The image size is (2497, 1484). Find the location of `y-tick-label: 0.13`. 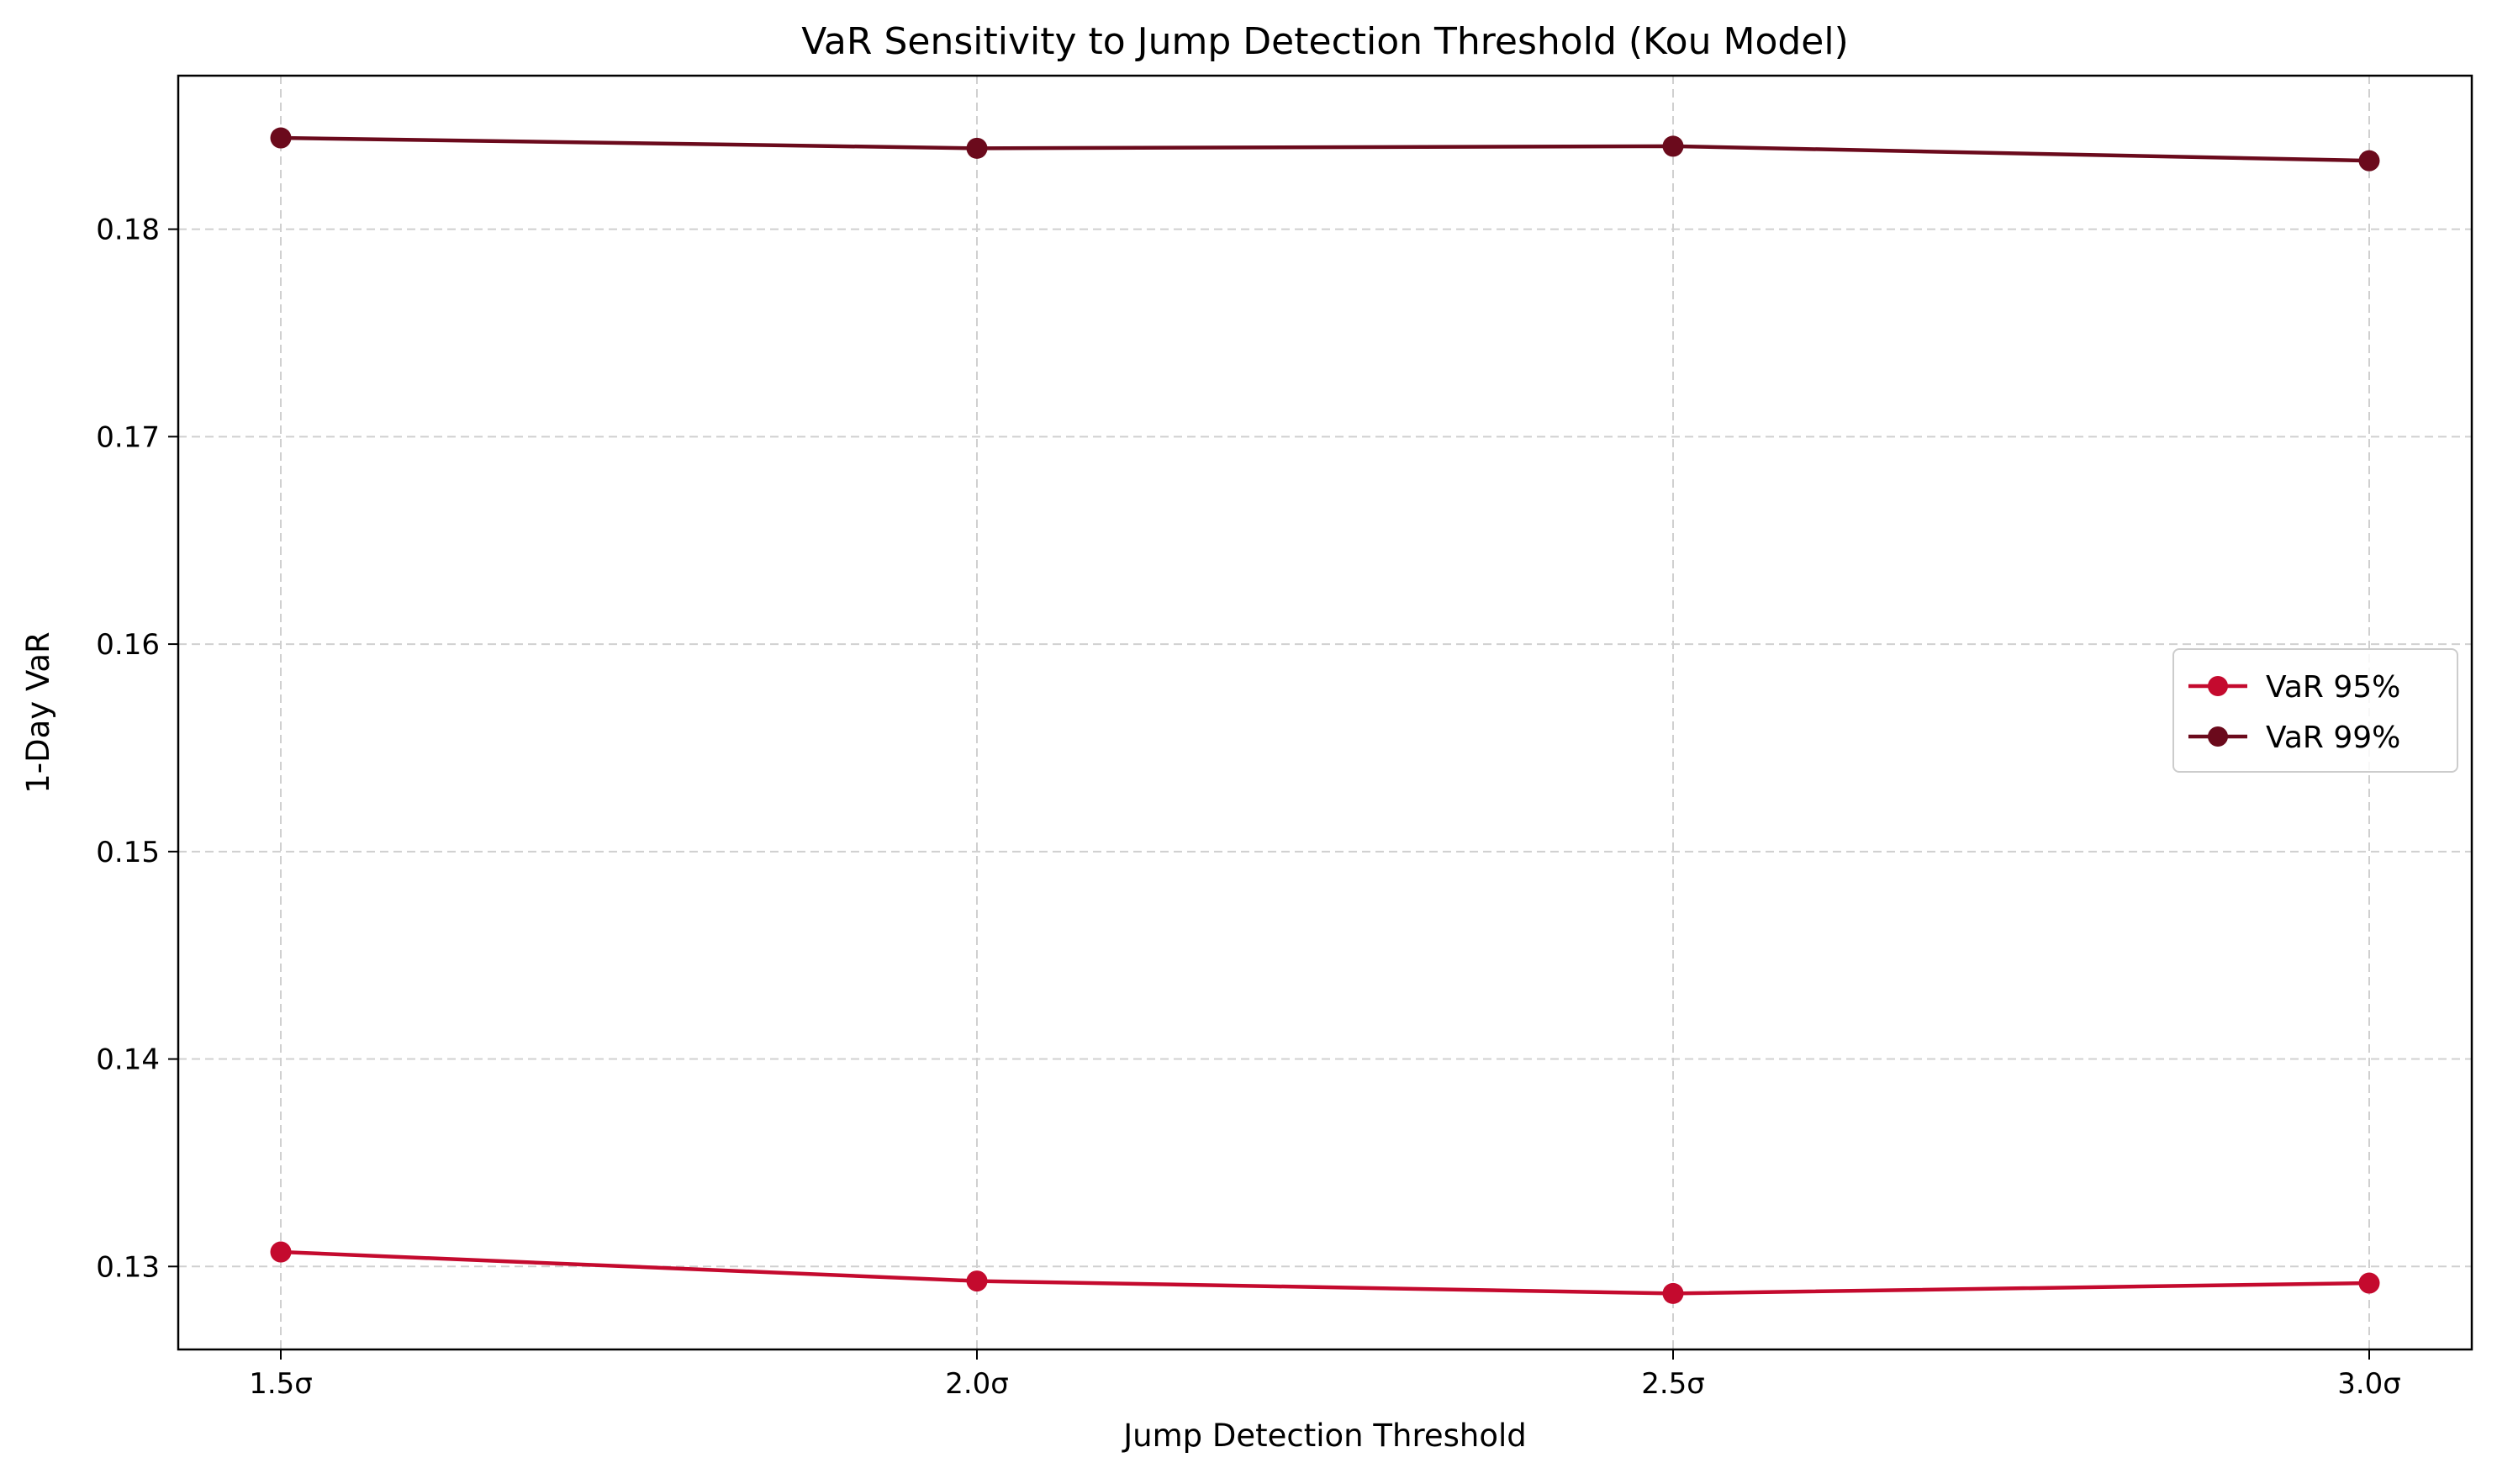

y-tick-label: 0.13 is located at coordinates (128, 1267).